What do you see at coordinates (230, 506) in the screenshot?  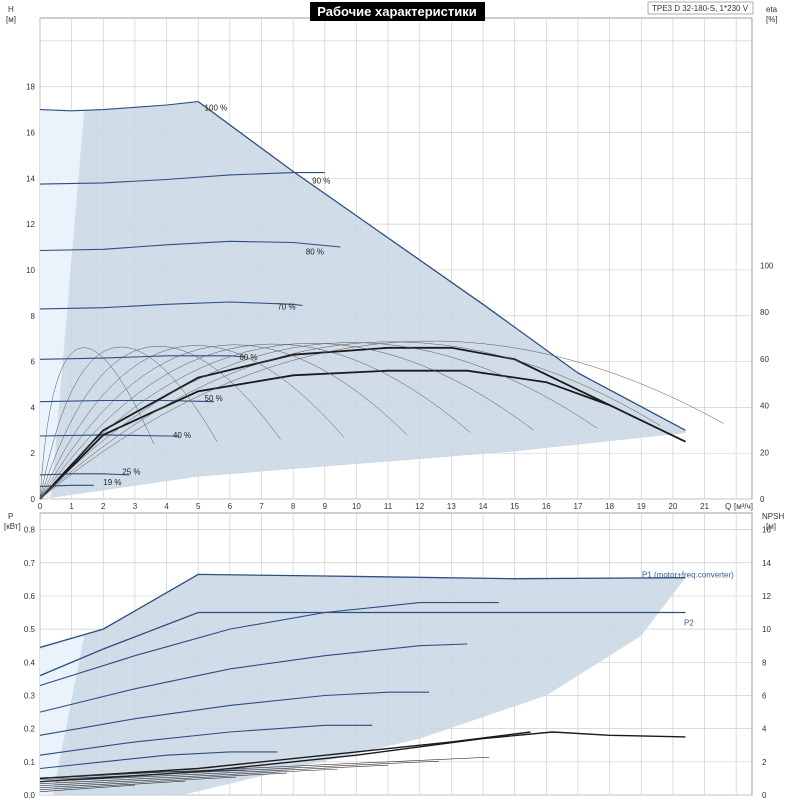 I see `x-tick-label: 6` at bounding box center [230, 506].